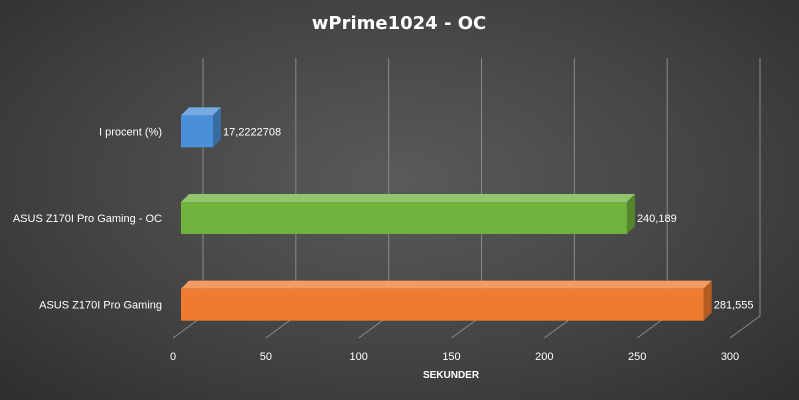 This screenshot has height=400, width=799. What do you see at coordinates (399, 23) in the screenshot?
I see `chart-title: wPrime1024 - OC` at bounding box center [399, 23].